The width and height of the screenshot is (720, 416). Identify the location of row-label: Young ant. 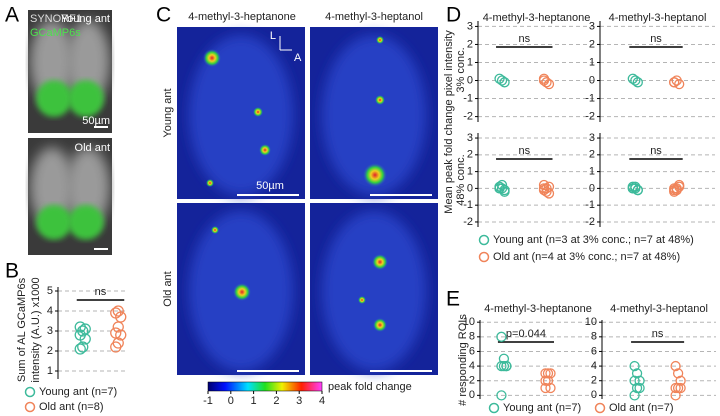
(168, 112).